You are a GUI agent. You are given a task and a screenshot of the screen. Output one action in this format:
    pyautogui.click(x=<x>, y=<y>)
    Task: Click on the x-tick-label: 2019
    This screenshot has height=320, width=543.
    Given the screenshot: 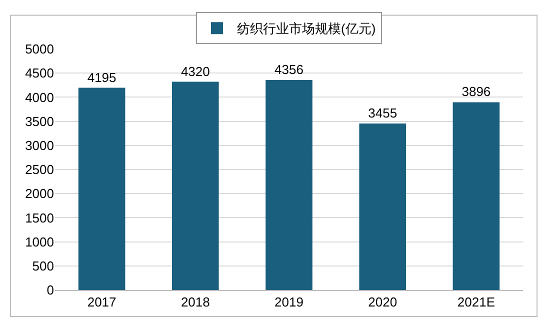 What is the action you would take?
    pyautogui.click(x=289, y=302)
    